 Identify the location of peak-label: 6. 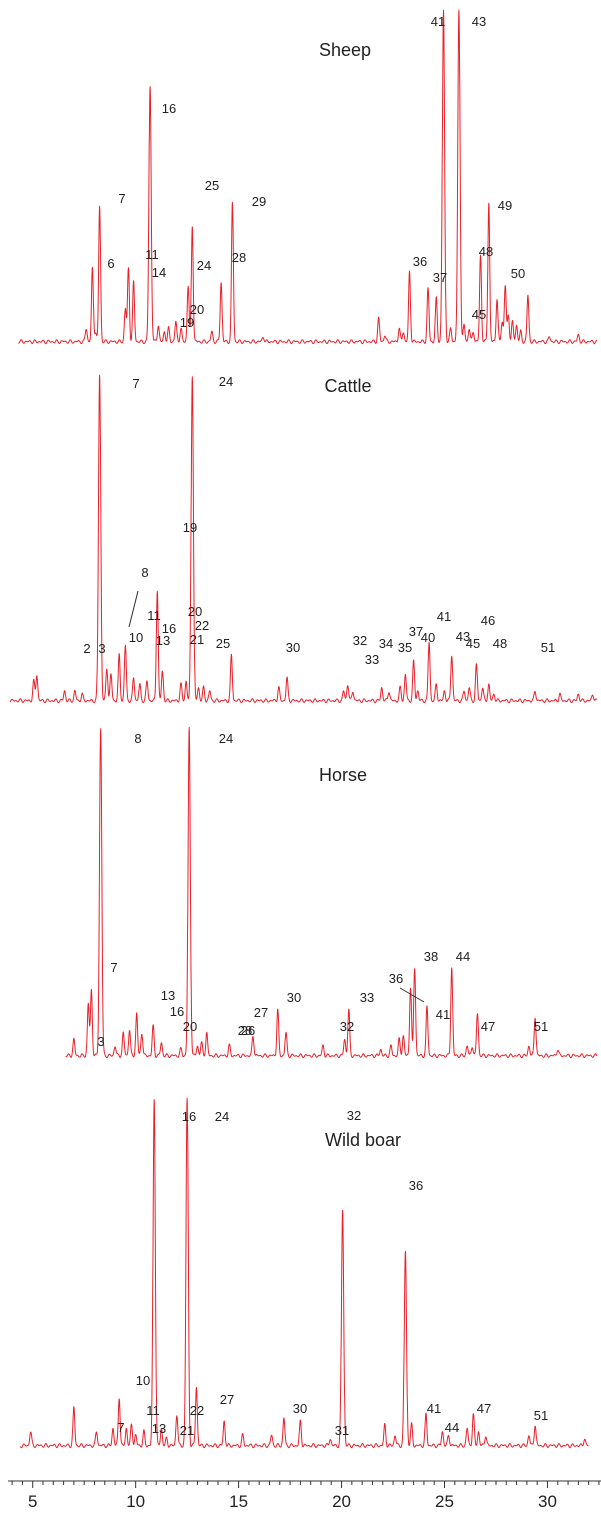
(110, 263).